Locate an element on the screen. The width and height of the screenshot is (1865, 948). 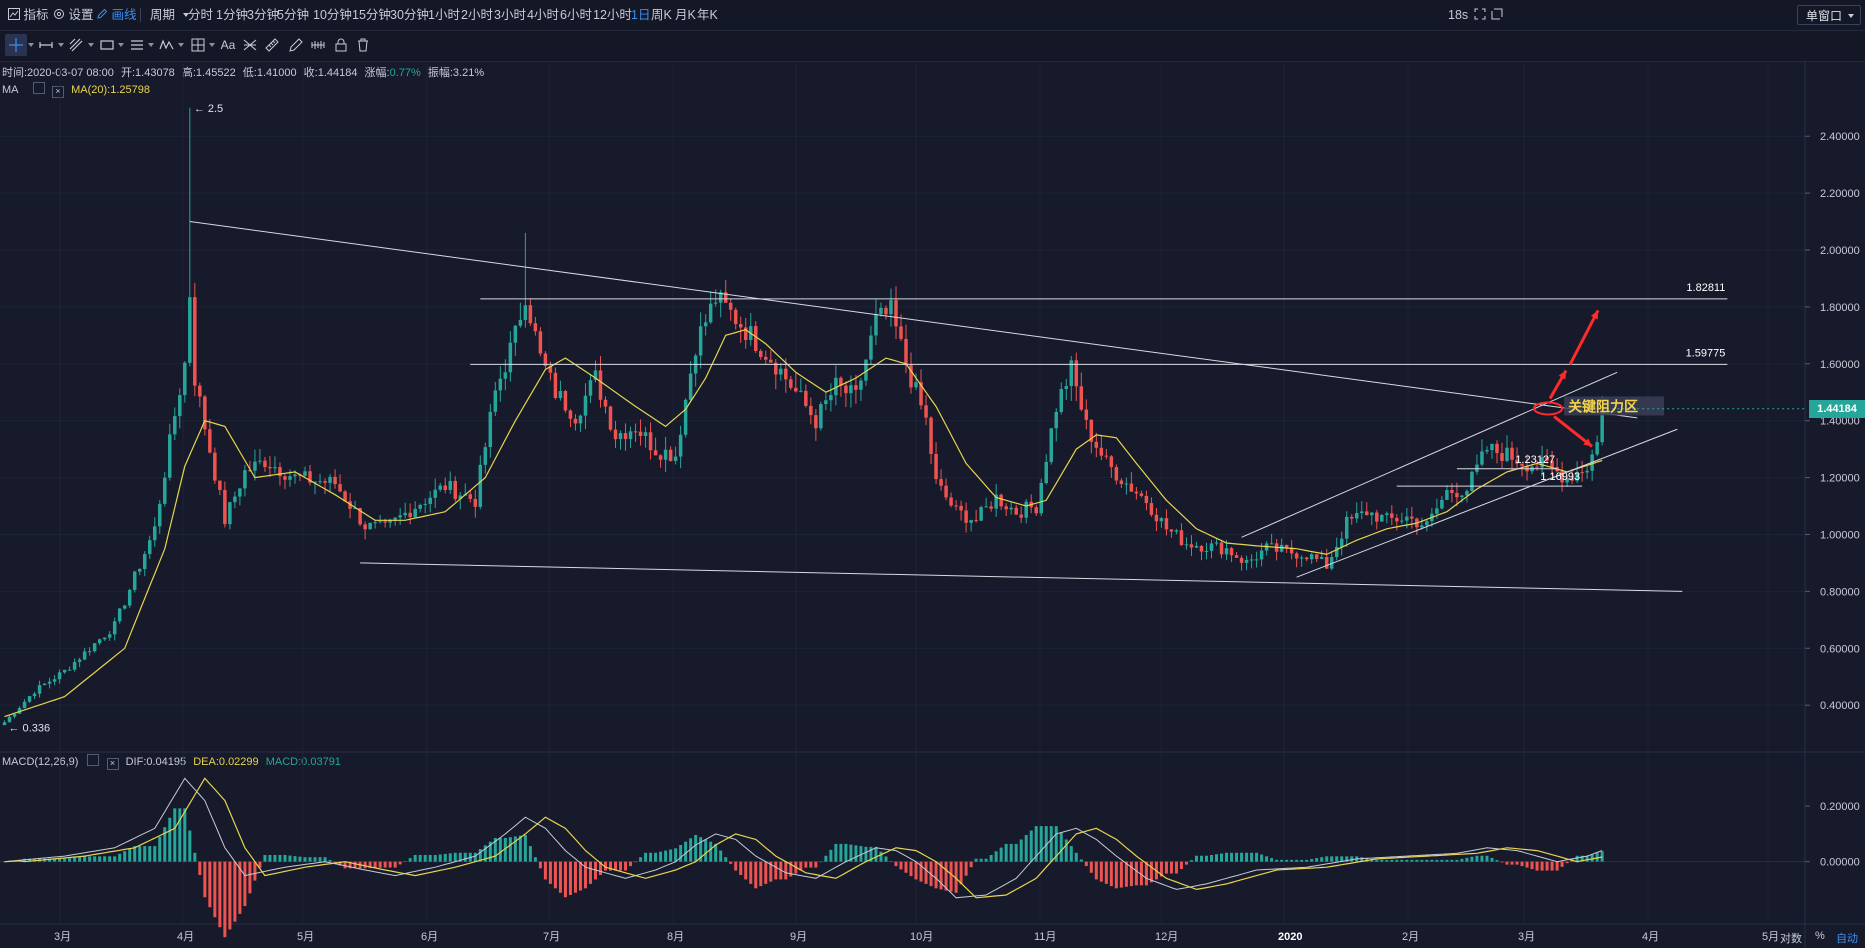
period-tab-5: 15分钟 is located at coordinates (371, 15).